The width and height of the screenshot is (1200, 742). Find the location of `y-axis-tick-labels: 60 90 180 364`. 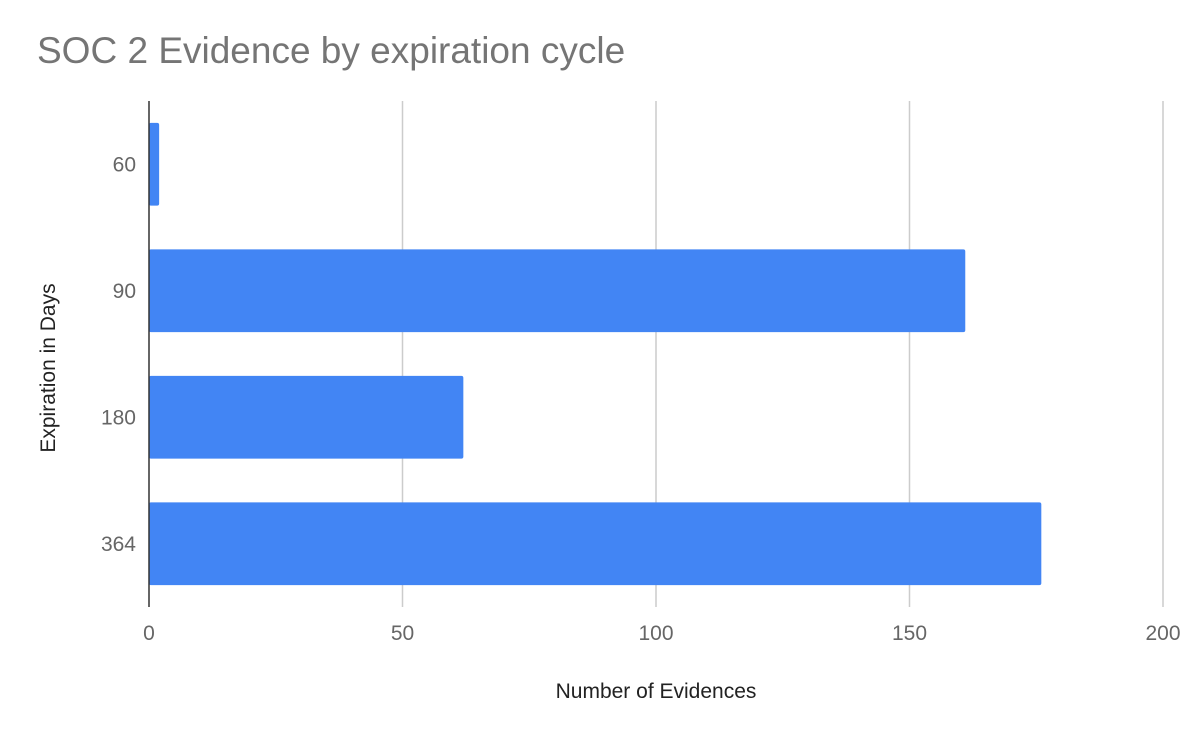

y-axis-tick-labels: 60 90 180 364 is located at coordinates (118, 354).